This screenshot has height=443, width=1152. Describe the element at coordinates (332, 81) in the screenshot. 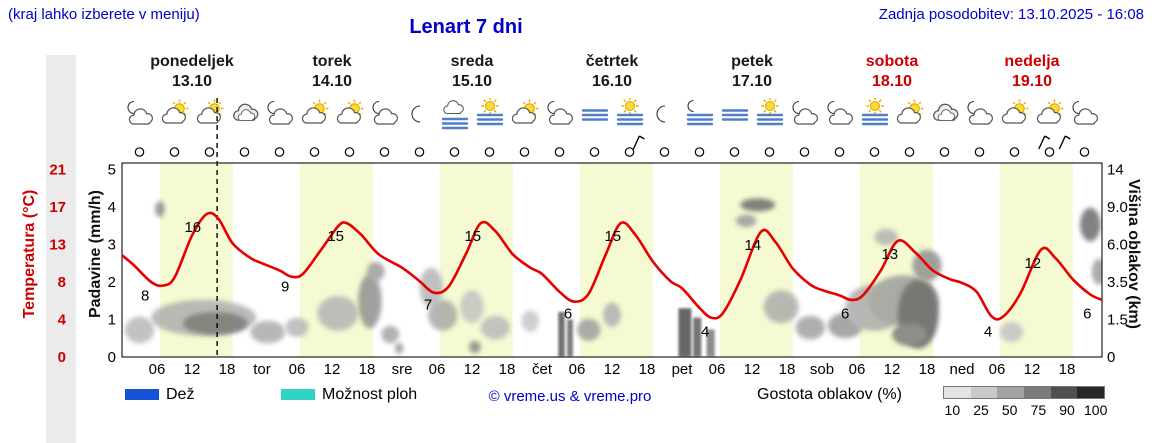

I see `day-date: 14.10` at that location.